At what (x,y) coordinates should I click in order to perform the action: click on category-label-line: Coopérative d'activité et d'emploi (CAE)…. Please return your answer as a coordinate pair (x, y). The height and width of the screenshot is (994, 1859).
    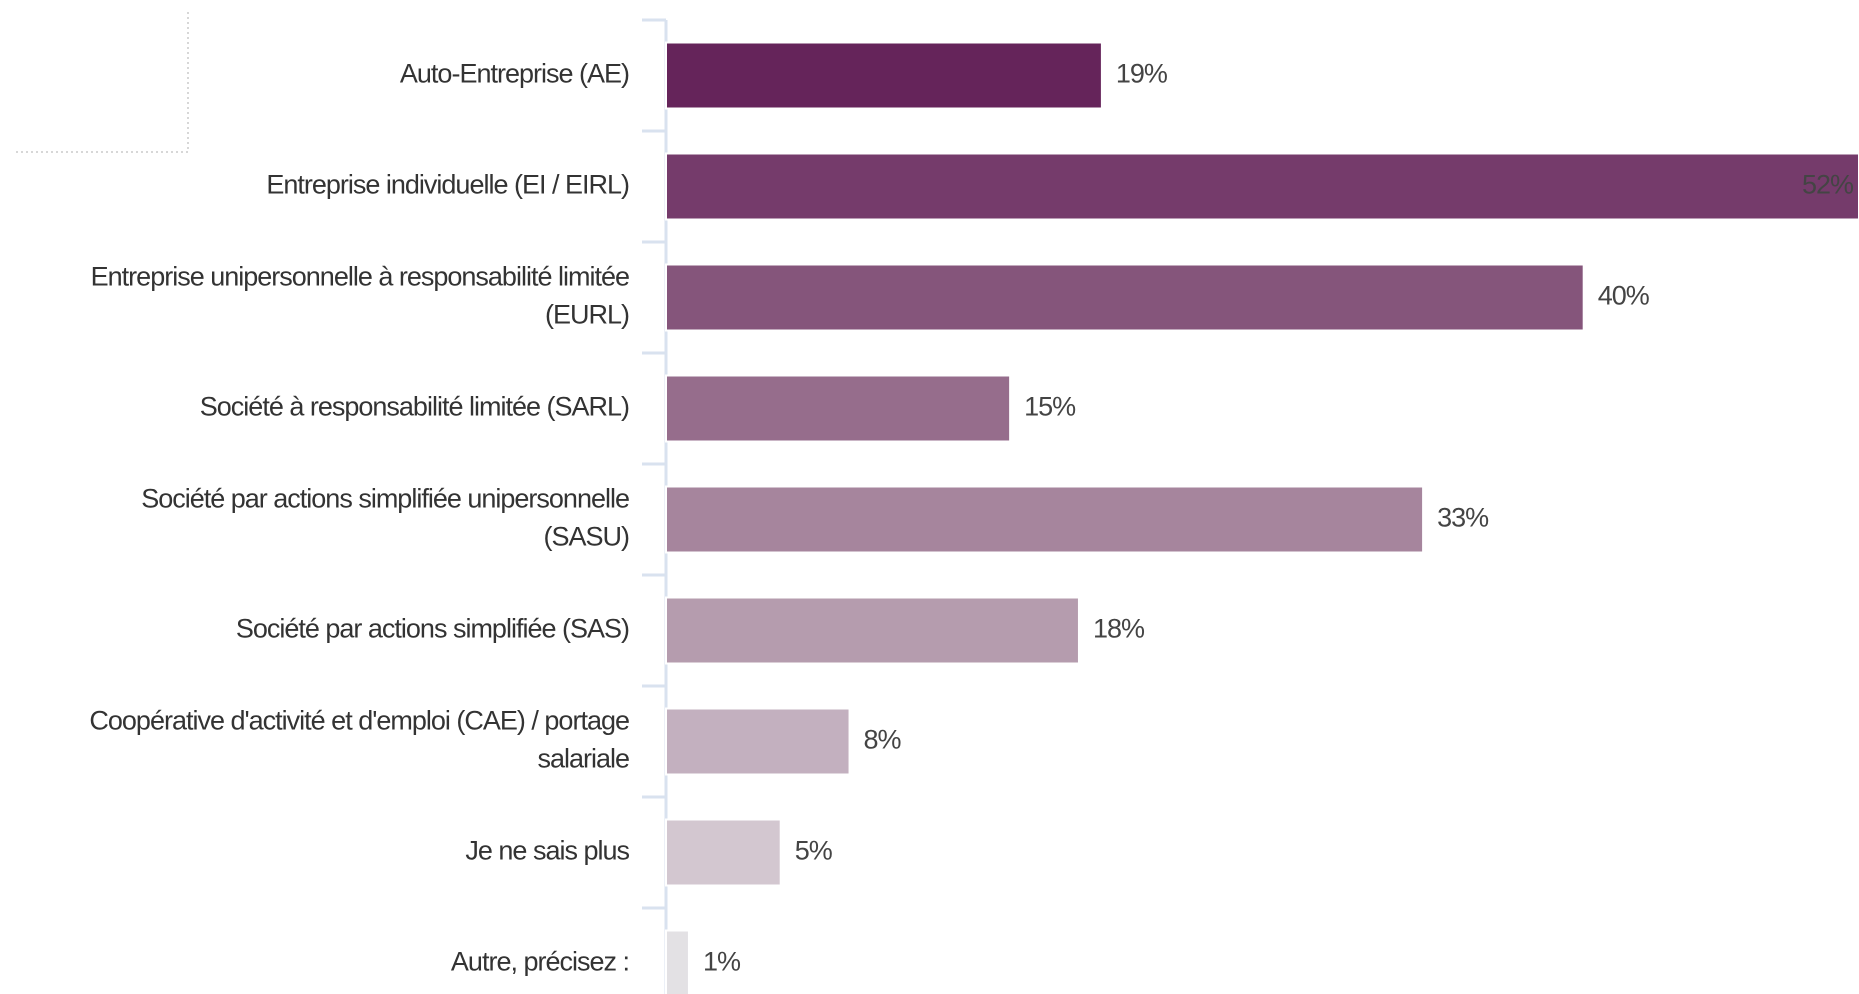
    Looking at the image, I should click on (359, 721).